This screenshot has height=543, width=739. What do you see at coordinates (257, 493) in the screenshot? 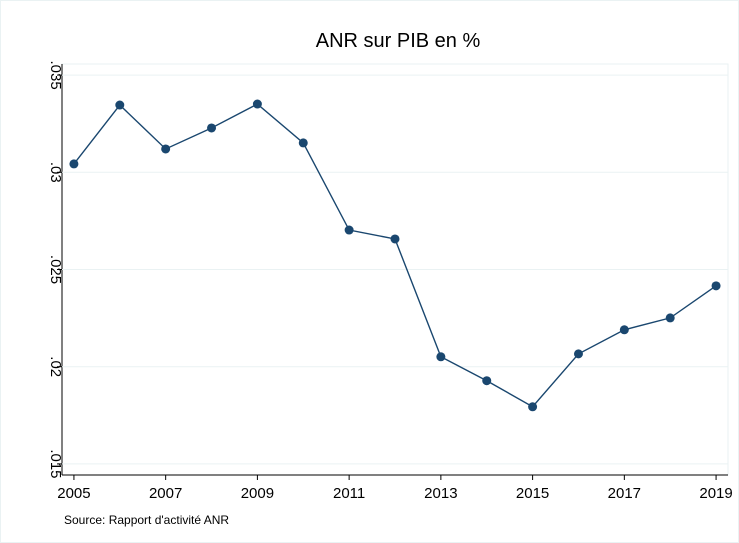
I see `x-tick-label: 2009` at bounding box center [257, 493].